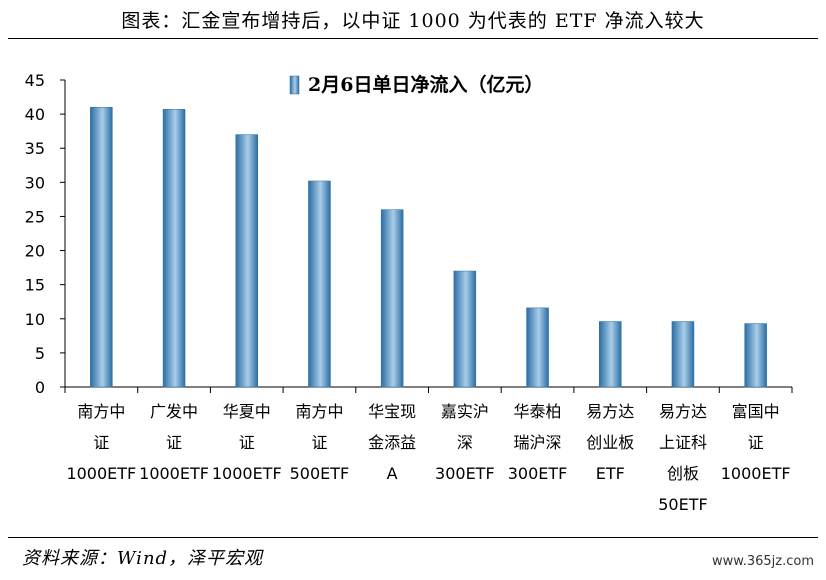 The height and width of the screenshot is (580, 826). What do you see at coordinates (413, 38) in the screenshot?
I see `top-rule` at bounding box center [413, 38].